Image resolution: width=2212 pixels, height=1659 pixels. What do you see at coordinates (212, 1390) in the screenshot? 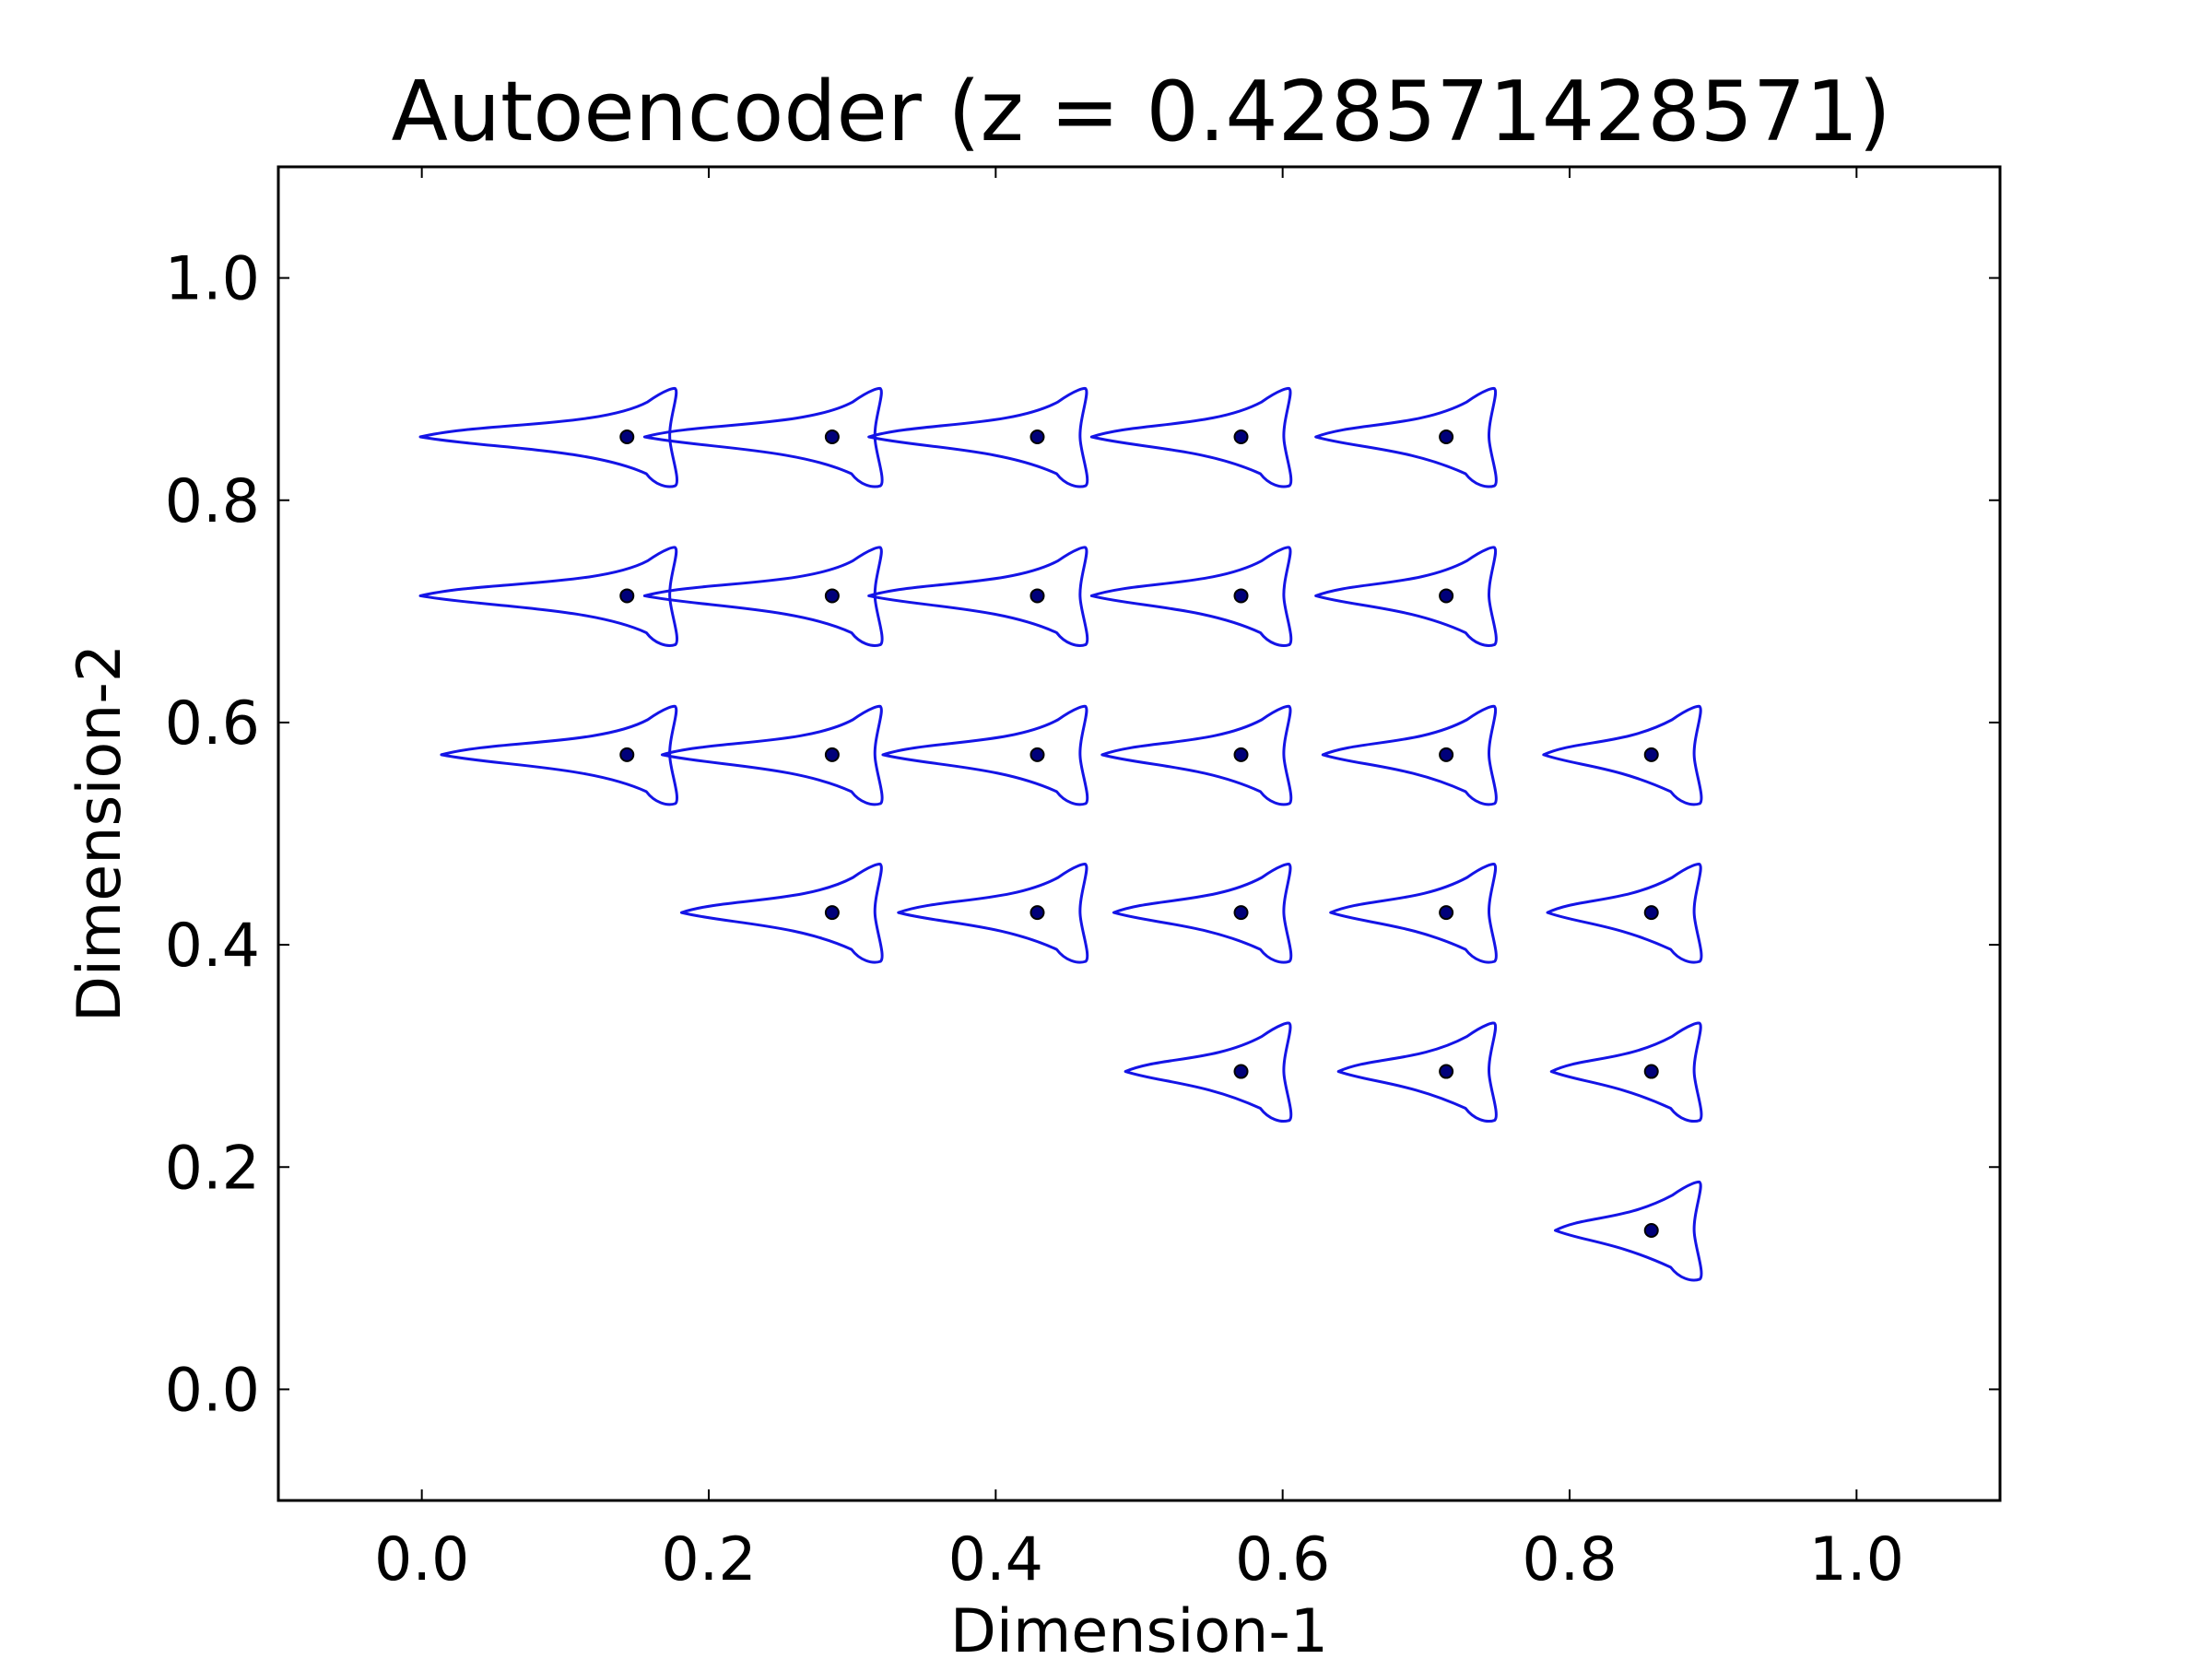
I see `y-tick-label: 0.0` at bounding box center [212, 1390].